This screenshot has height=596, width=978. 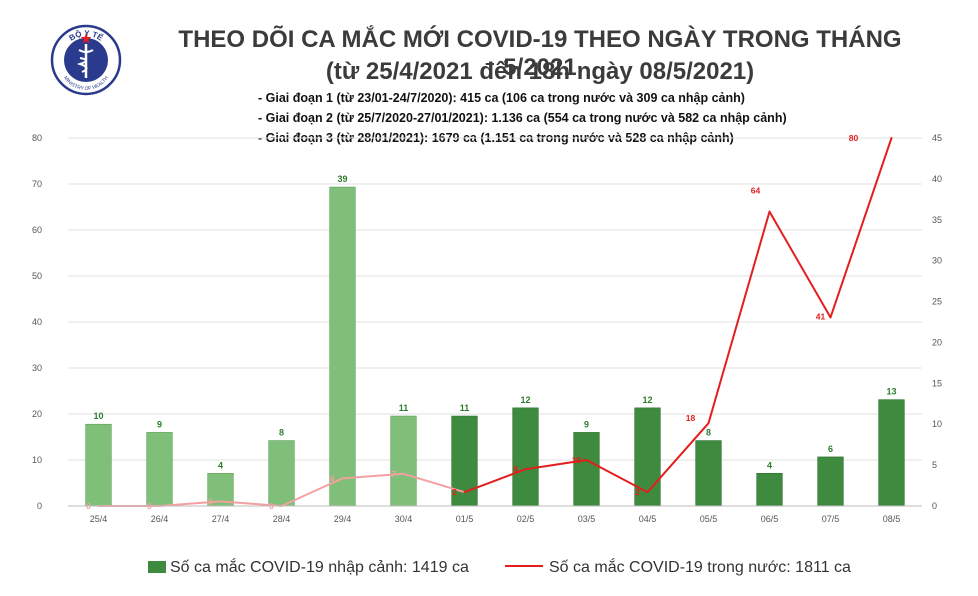 What do you see at coordinates (37, 138) in the screenshot?
I see `y-left-tick-label: 80` at bounding box center [37, 138].